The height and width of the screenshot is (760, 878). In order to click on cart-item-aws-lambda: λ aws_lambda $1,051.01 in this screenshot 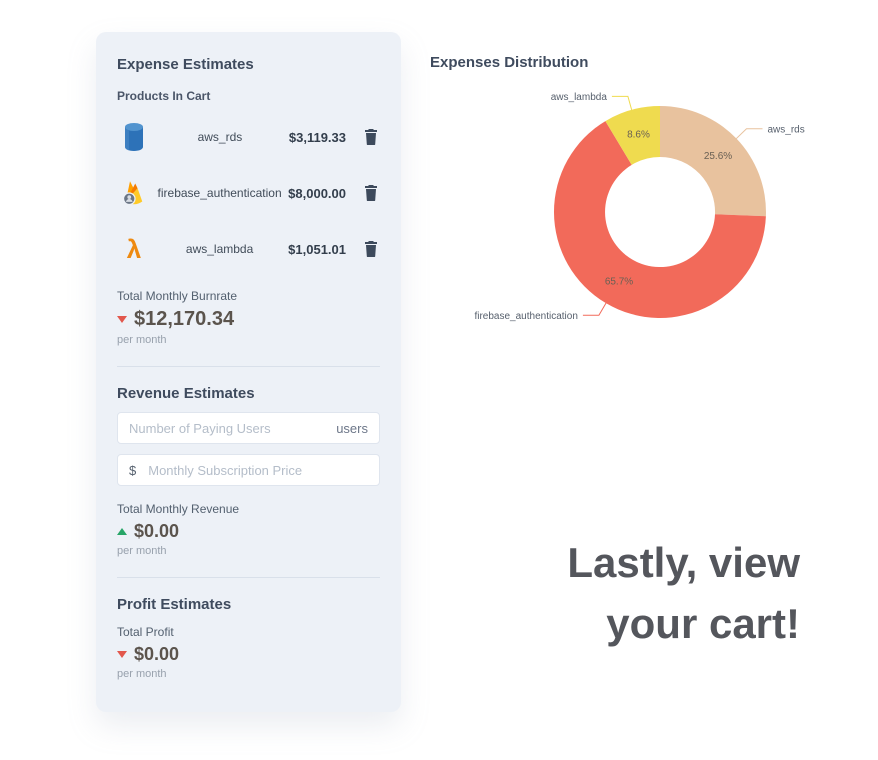, I will do `click(248, 249)`.